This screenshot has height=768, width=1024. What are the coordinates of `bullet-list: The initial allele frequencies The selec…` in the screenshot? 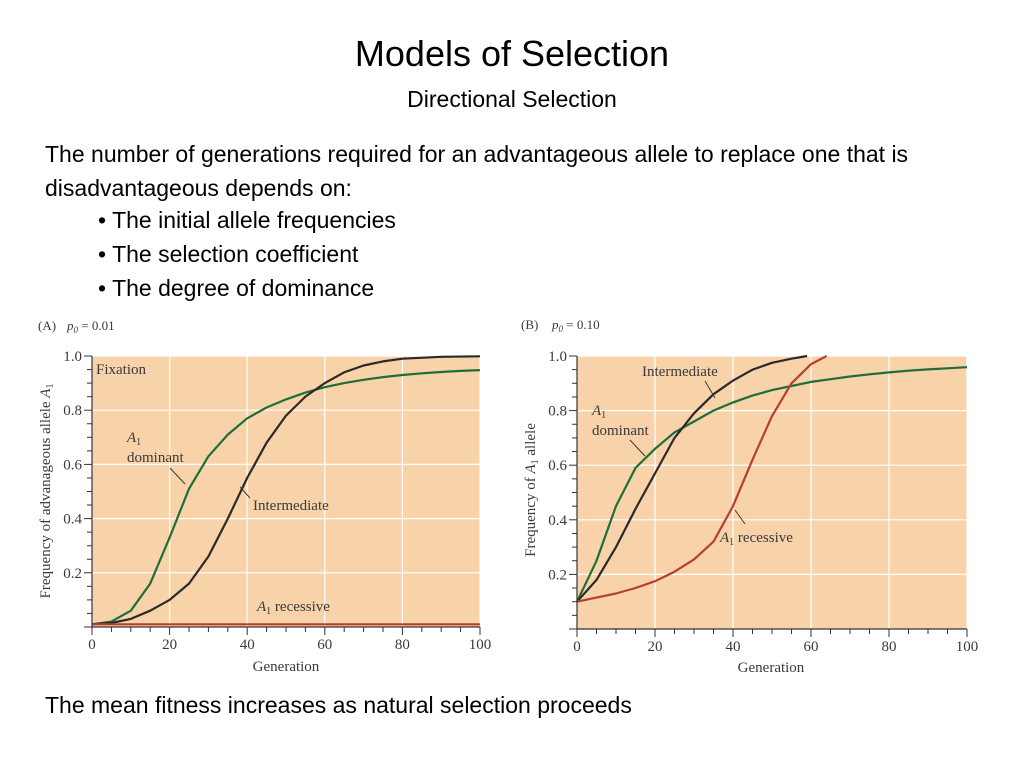 It's located at (247, 254).